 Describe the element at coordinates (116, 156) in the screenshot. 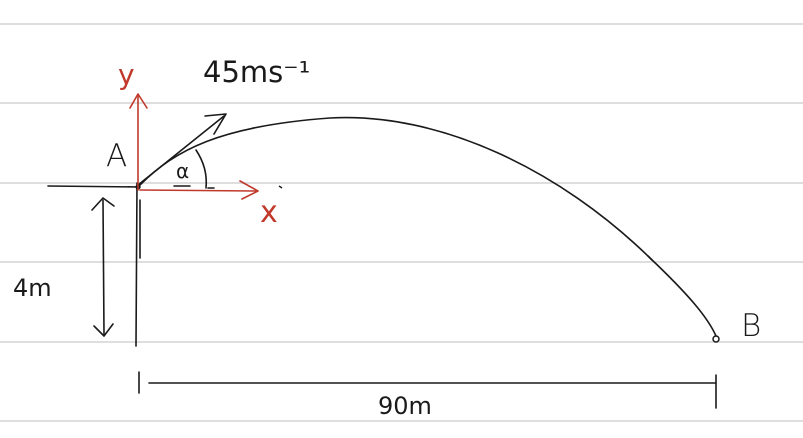

I see `point-a-label: A` at that location.